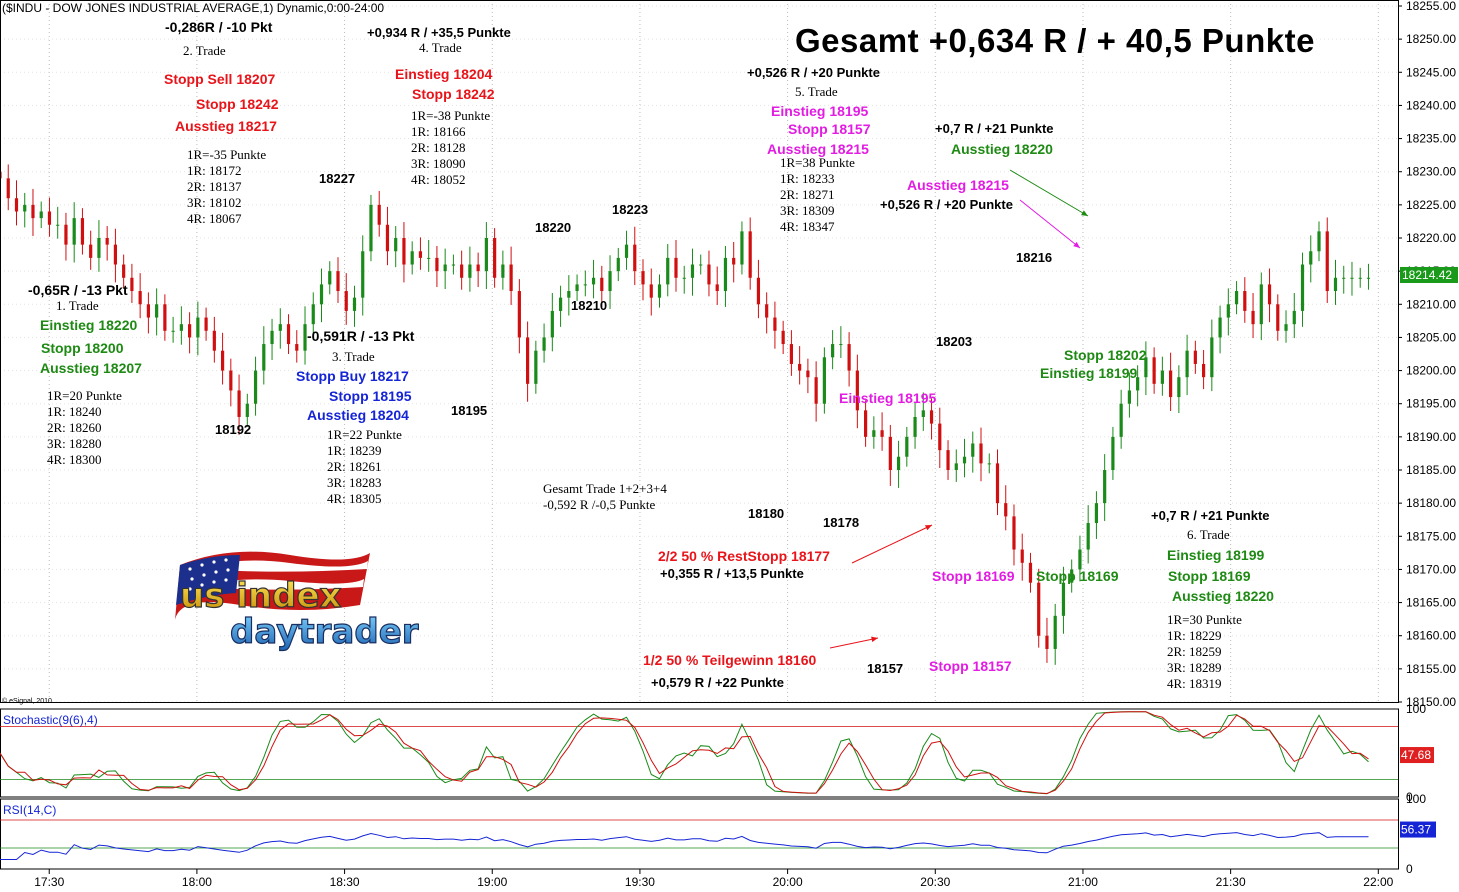  Describe the element at coordinates (1431, 437) in the screenshot. I see `price-tick-label: 18190.00` at that location.